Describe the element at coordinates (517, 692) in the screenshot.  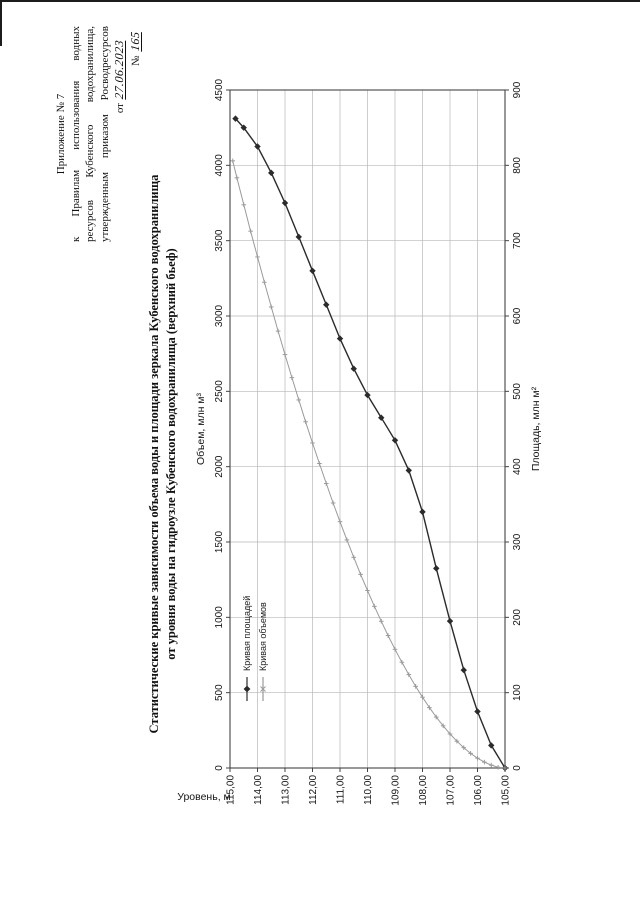
I see `area-tick-label: 100` at that location.